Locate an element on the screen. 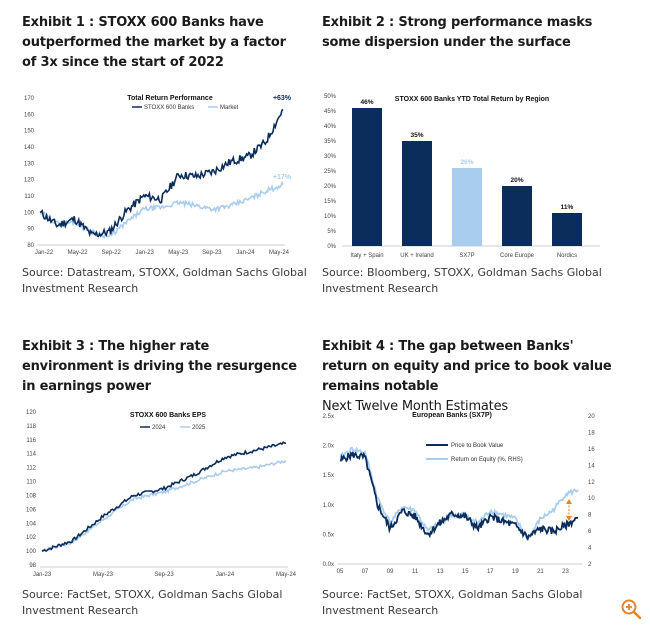  chart2-y-tick: 5% is located at coordinates (331, 232).